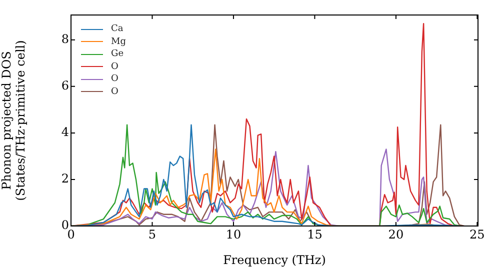 The width and height of the screenshot is (500, 280). Describe the element at coordinates (65, 225) in the screenshot. I see `y-tick-label: 0` at that location.